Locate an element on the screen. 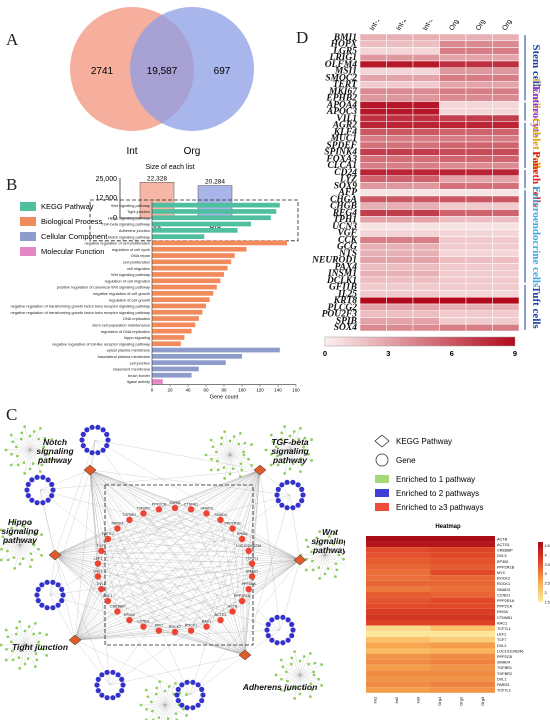  heatmap-c-gene-label: TGFBR1 is located at coordinates (504, 668).